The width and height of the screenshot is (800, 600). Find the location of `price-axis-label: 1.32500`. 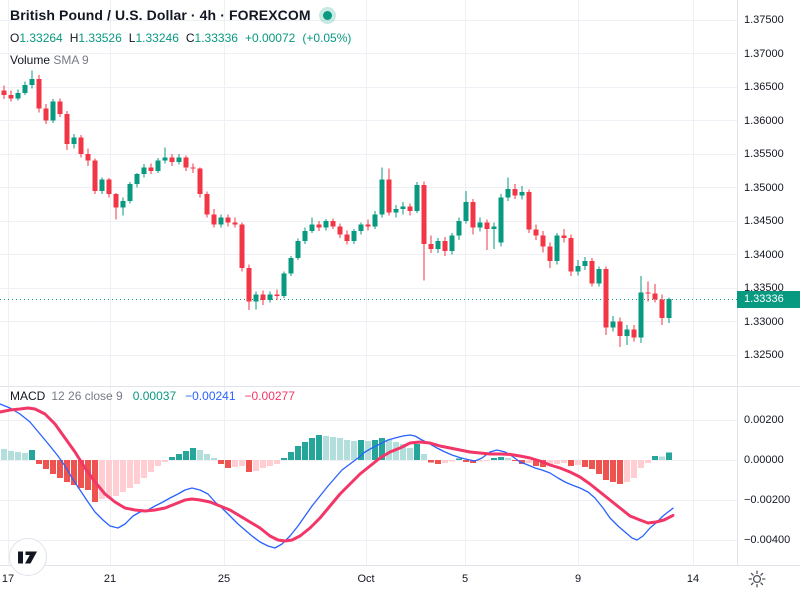

price-axis-label: 1.32500 is located at coordinates (764, 355).